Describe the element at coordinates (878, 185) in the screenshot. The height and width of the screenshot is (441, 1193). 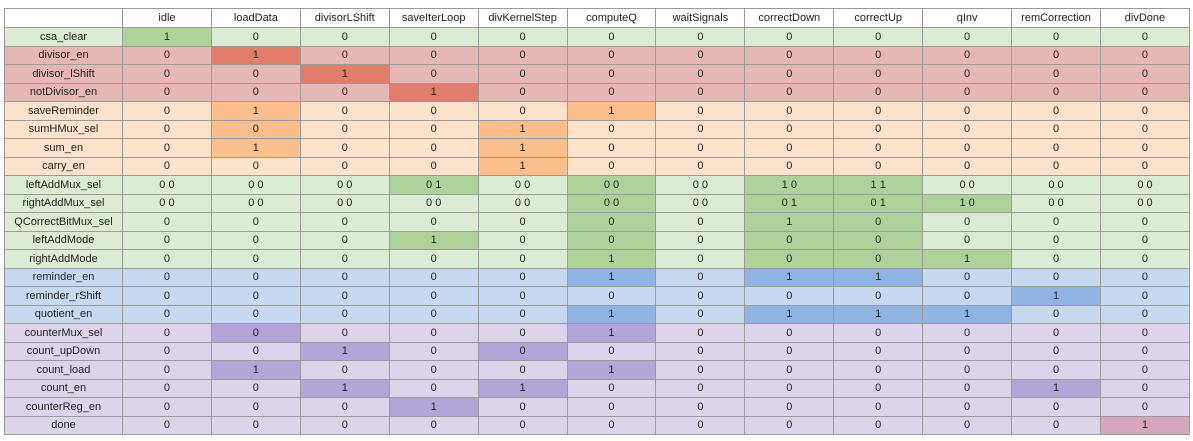
I see `signal-value: 1 1` at that location.